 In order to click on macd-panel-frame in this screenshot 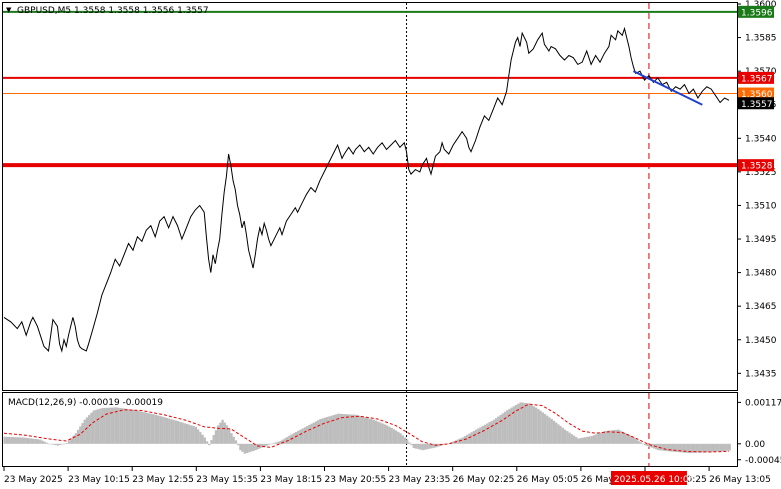, I will do `click(370, 429)`.